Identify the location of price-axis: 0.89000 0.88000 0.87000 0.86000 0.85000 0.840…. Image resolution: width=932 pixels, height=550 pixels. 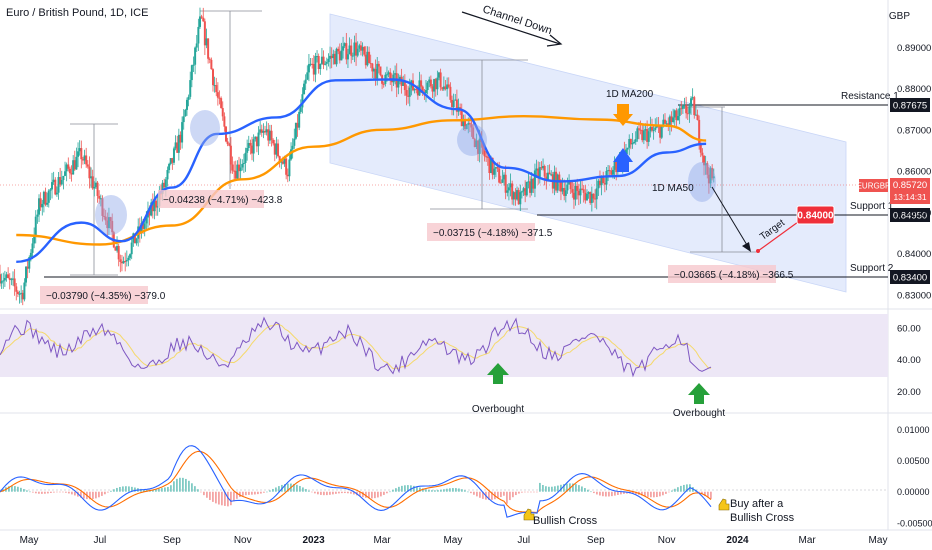
(914, 172).